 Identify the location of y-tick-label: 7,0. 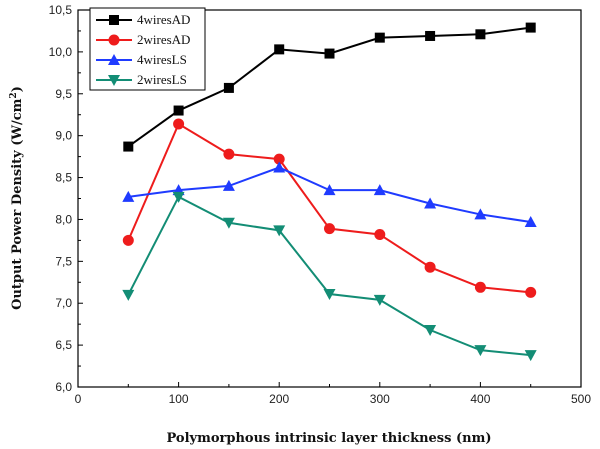
(63, 303).